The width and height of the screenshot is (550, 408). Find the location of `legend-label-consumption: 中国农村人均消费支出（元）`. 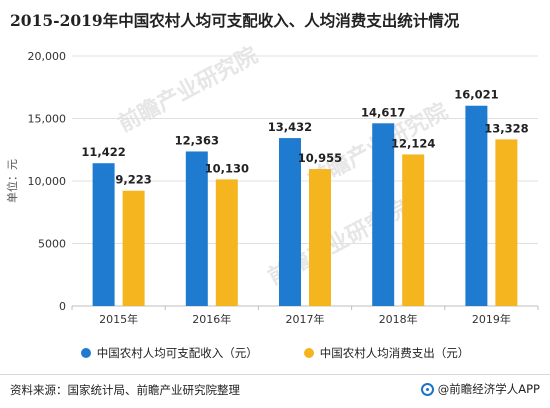

legend-label-consumption: 中国农村人均消费支出（元） is located at coordinates (394, 353).